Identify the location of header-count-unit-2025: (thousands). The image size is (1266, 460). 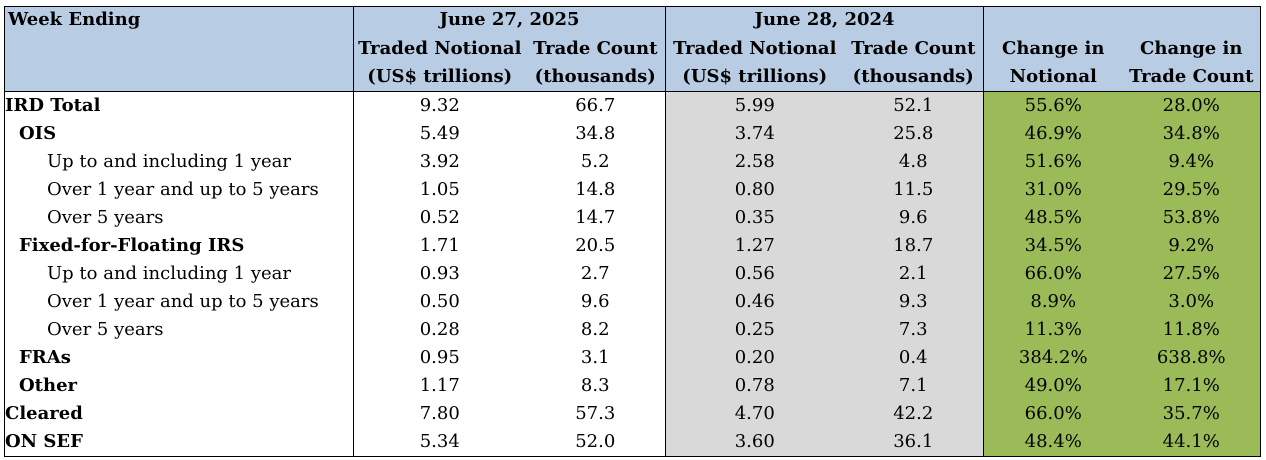
(595, 77).